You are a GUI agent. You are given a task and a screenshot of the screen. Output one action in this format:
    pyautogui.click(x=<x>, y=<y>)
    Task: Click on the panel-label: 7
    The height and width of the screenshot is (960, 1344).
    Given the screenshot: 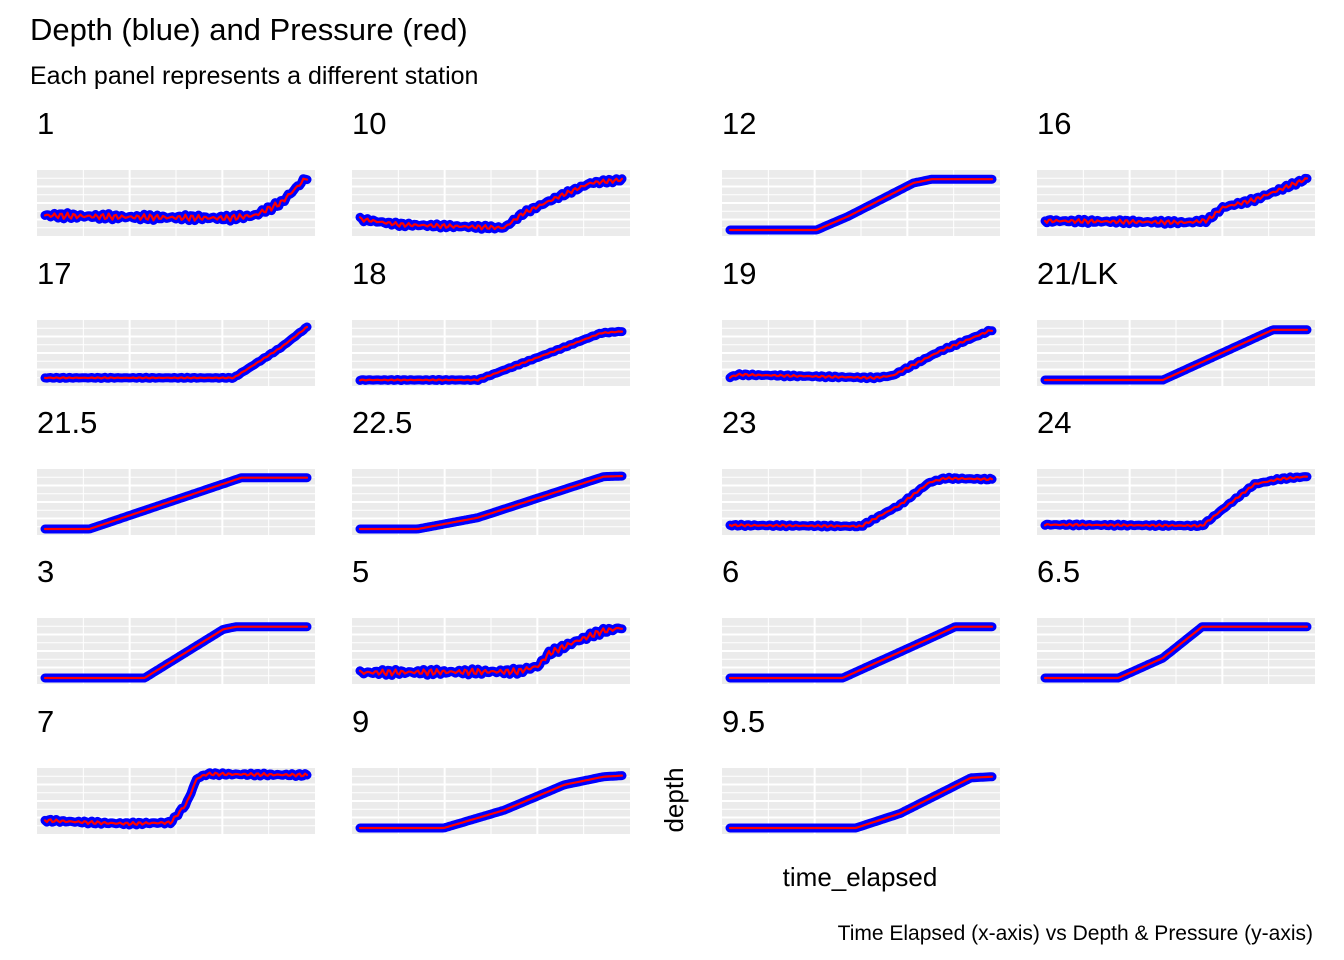 What is the action you would take?
    pyautogui.click(x=45, y=721)
    